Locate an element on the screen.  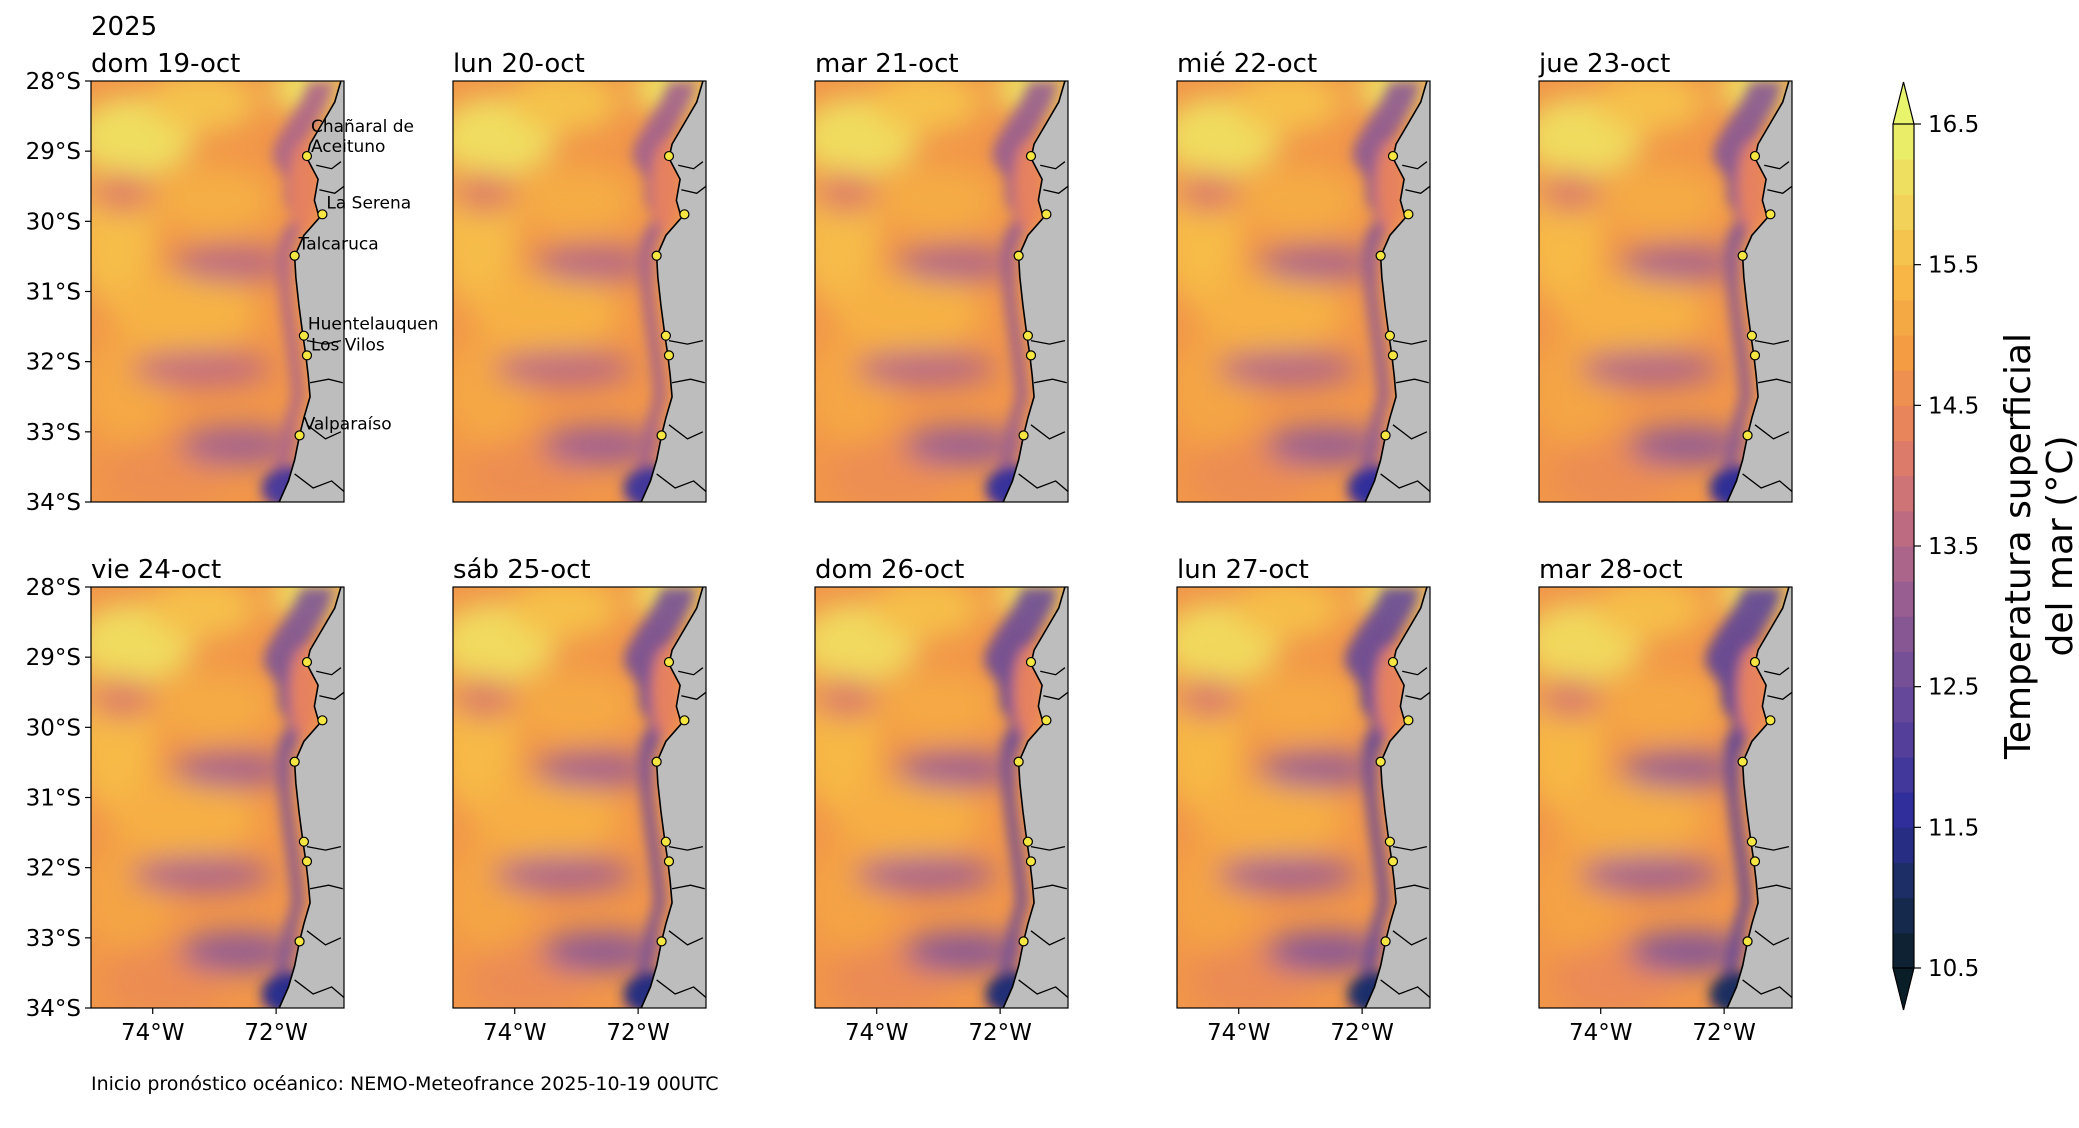
y-tick-label: 32°S is located at coordinates (53, 363).